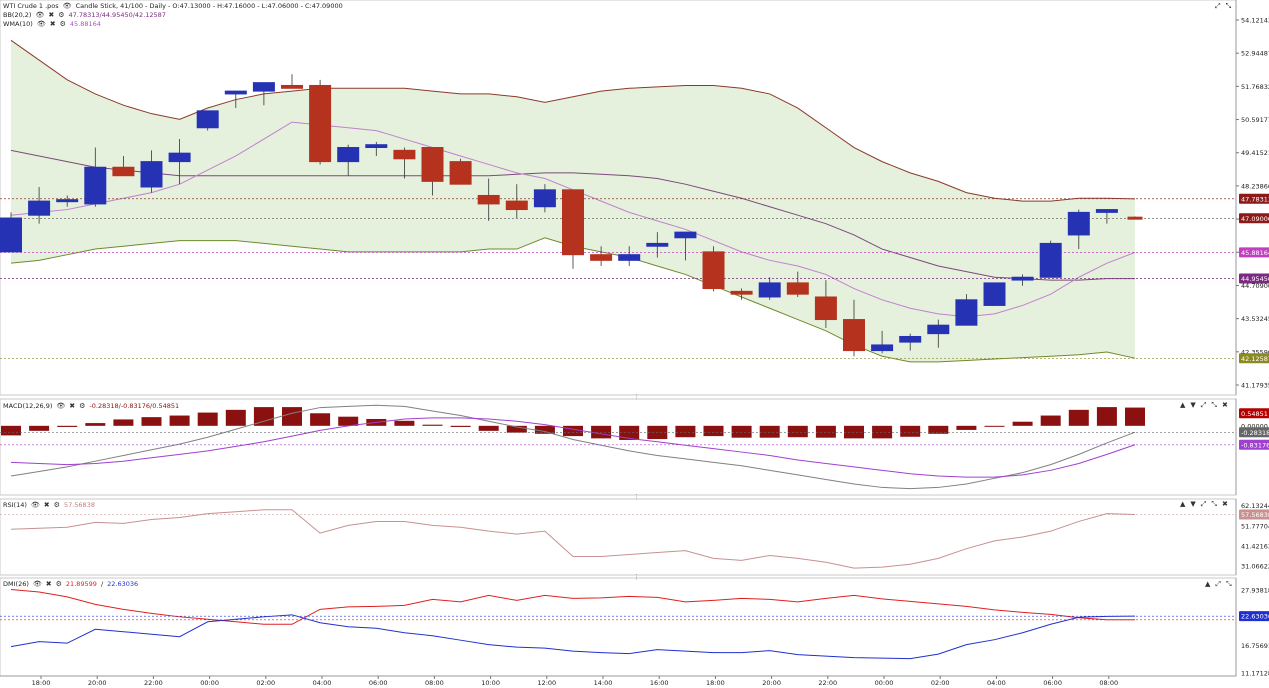 Image resolution: width=1269 pixels, height=688 pixels. Describe the element at coordinates (572, 606) in the screenshot. I see `dmi-plus-line` at that location.